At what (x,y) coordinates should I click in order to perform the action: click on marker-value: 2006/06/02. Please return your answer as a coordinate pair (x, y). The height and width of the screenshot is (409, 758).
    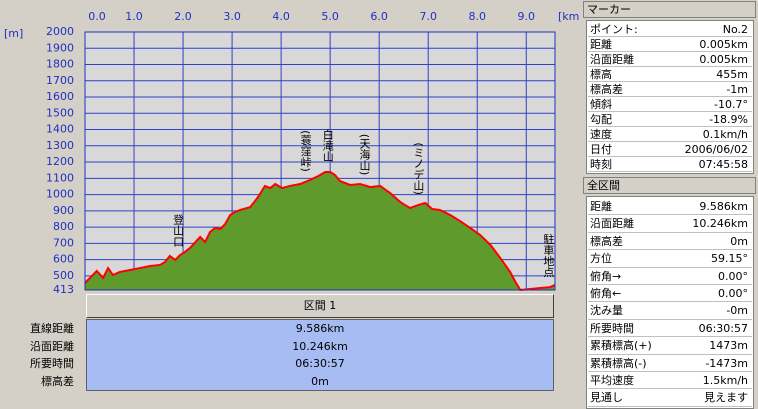
    Looking at the image, I should click on (716, 149).